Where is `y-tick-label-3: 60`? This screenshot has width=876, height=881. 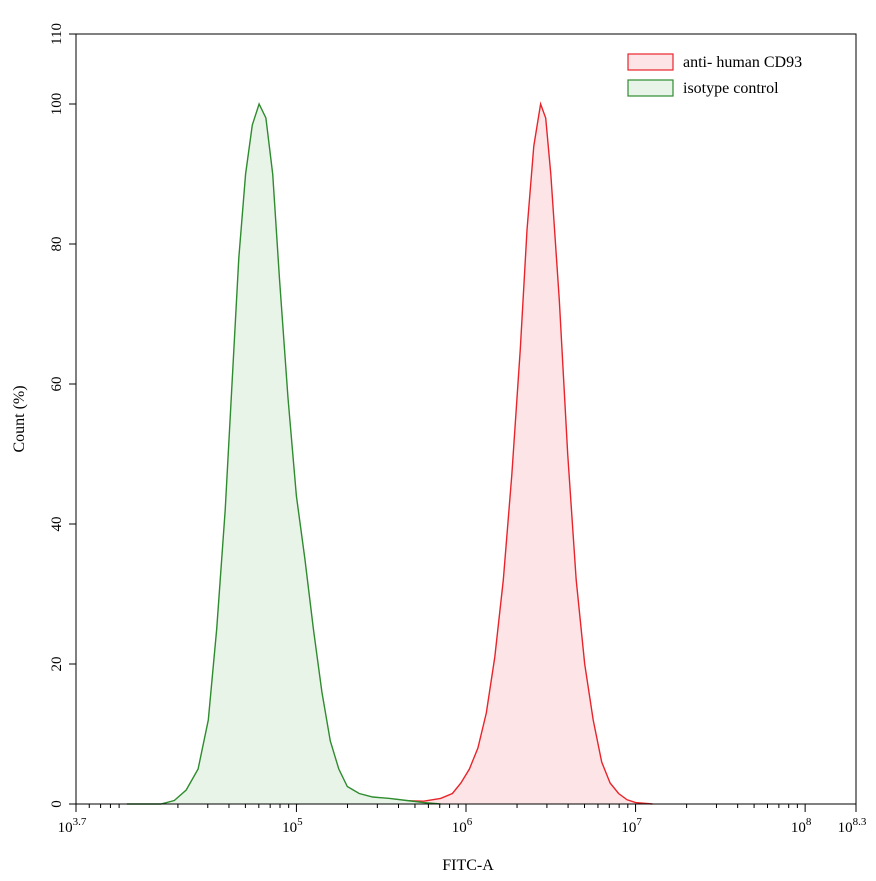
y-tick-label-3: 60 is located at coordinates (57, 384).